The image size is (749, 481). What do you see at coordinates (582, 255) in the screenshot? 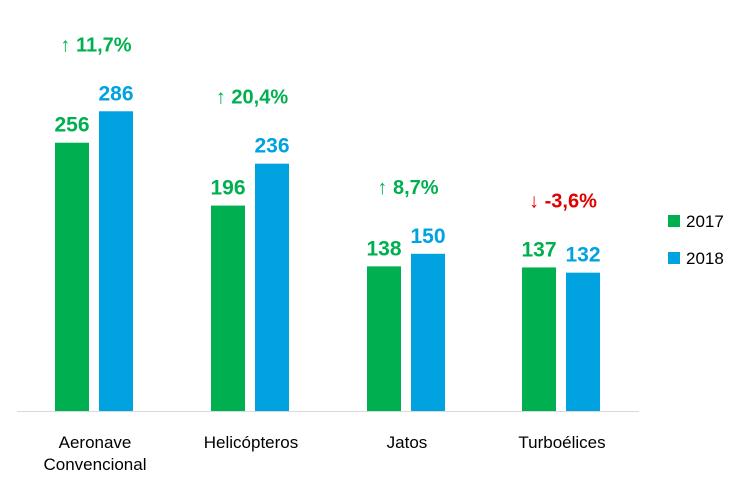
I see `data-label-2018-3: 132` at bounding box center [582, 255].